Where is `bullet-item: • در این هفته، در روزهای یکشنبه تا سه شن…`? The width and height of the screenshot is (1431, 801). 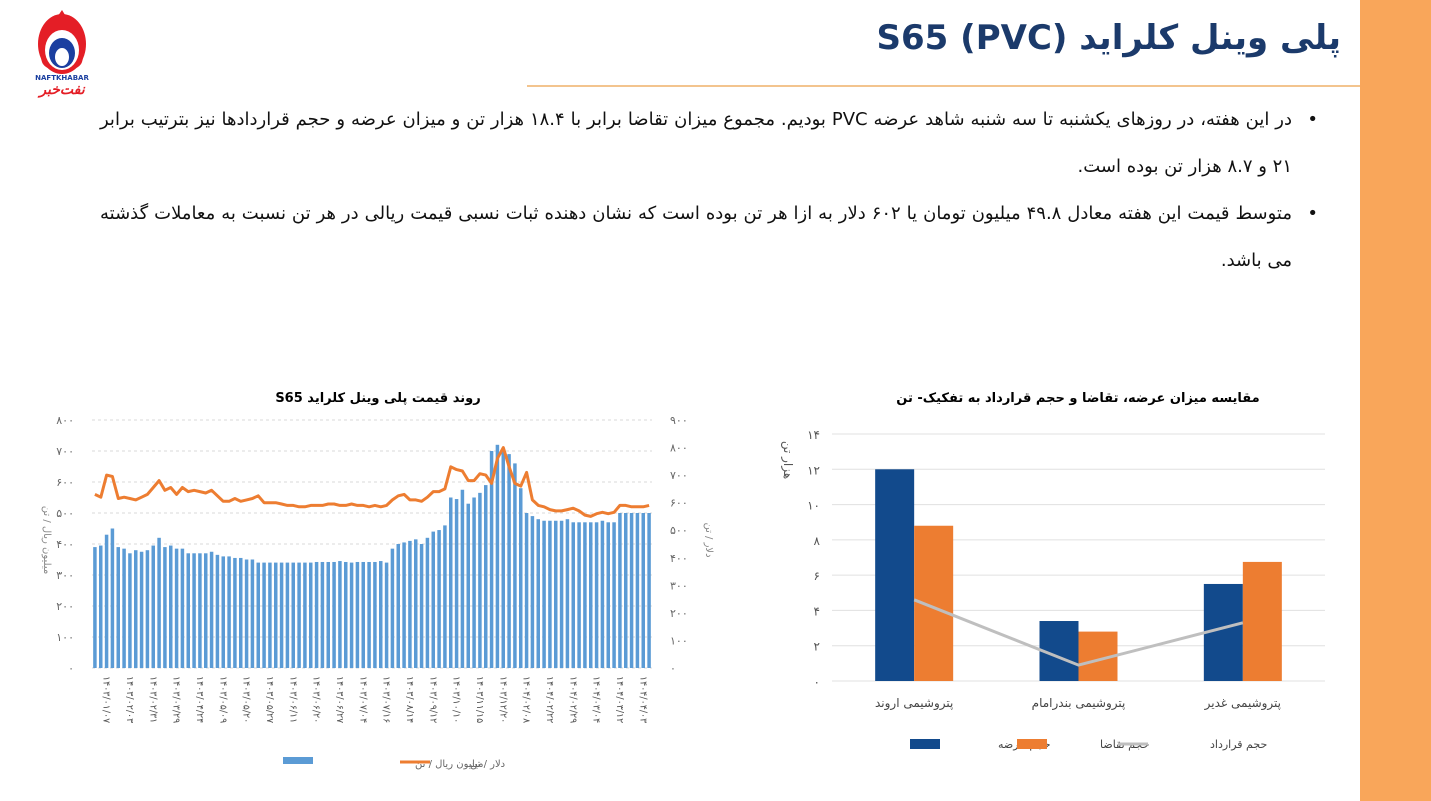 bullet-item: • در این هفته، در روزهای یکشنبه تا سه شن… is located at coordinates (710, 143).